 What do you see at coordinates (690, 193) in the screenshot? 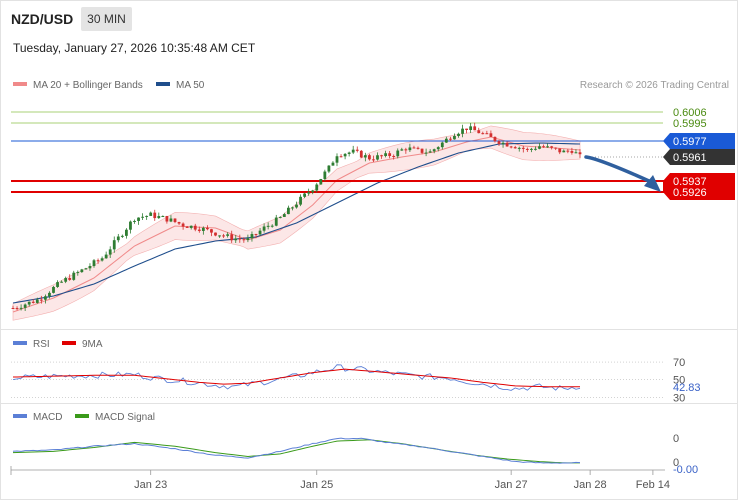
I see `support-tag-2-text: 0.5926` at bounding box center [690, 193].